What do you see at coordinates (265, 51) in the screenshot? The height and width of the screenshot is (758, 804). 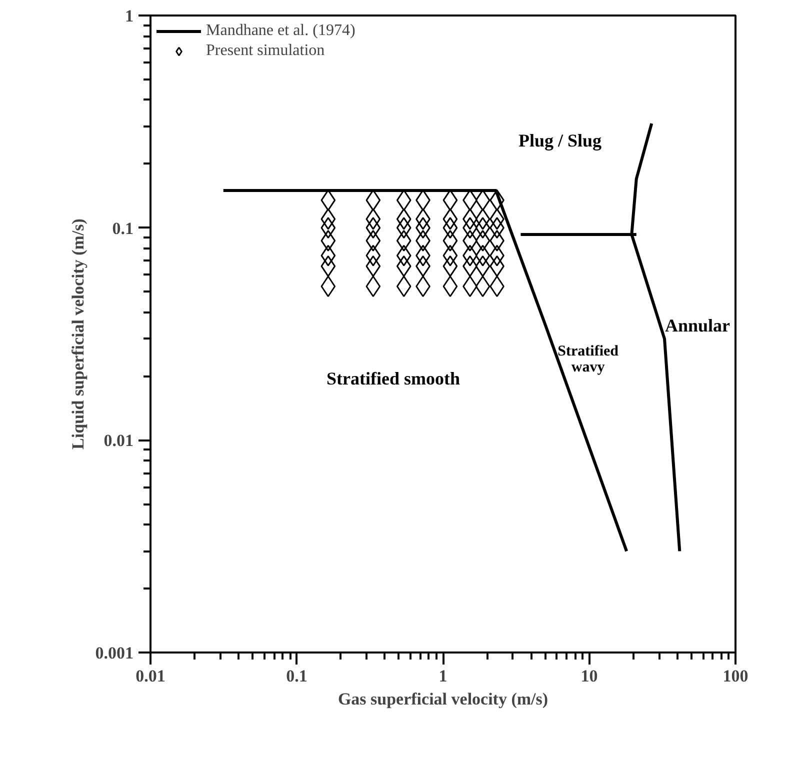 I see `legend-label: Present simulation` at bounding box center [265, 51].